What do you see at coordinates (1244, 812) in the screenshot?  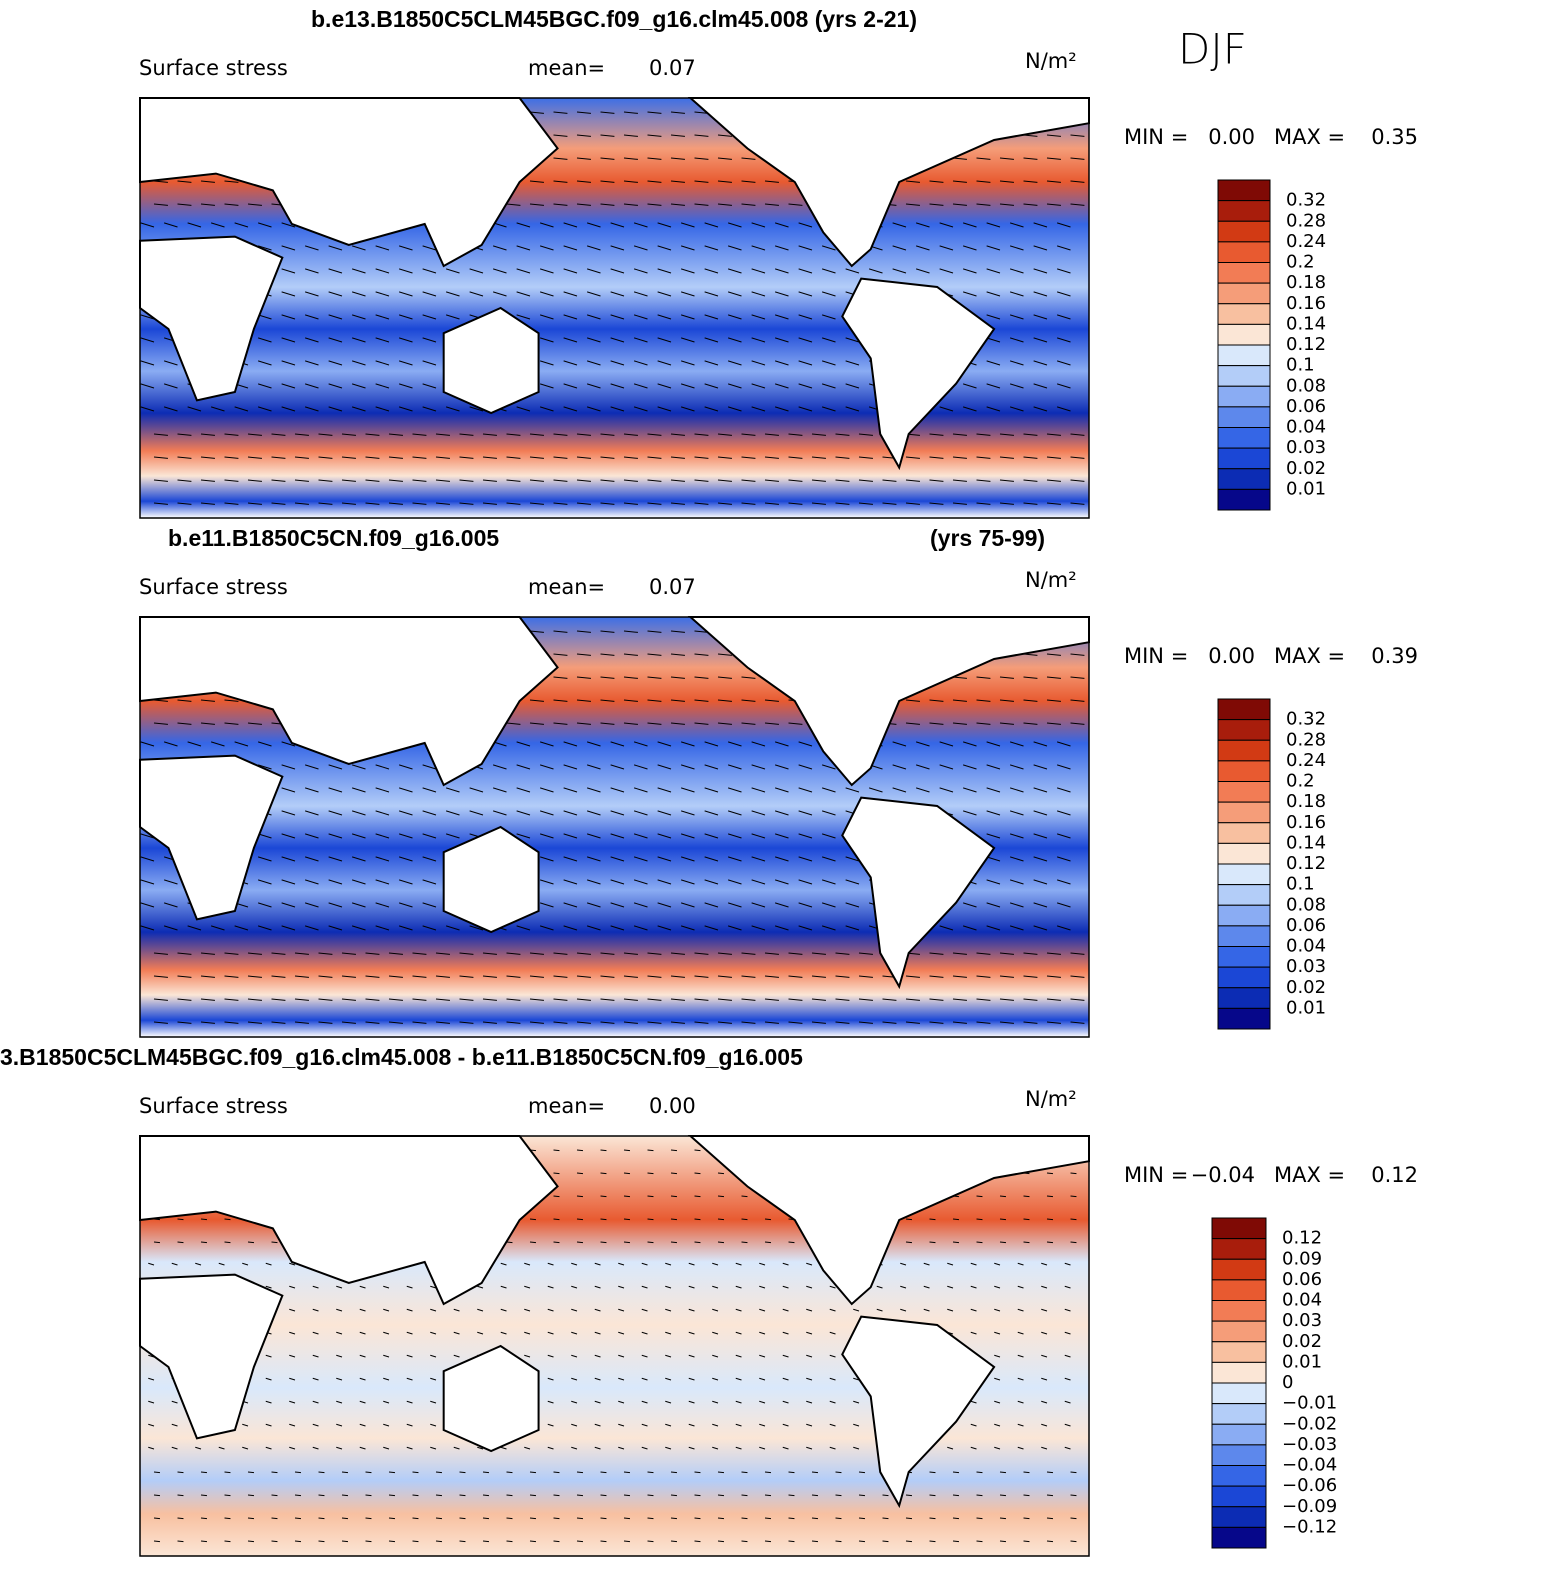 I see `colorbar-box` at bounding box center [1244, 812].